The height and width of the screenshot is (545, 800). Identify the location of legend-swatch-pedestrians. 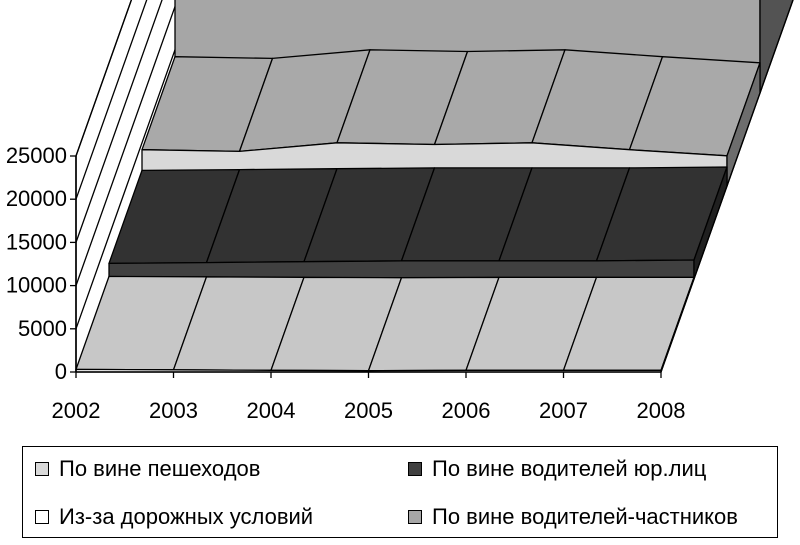
(42, 469).